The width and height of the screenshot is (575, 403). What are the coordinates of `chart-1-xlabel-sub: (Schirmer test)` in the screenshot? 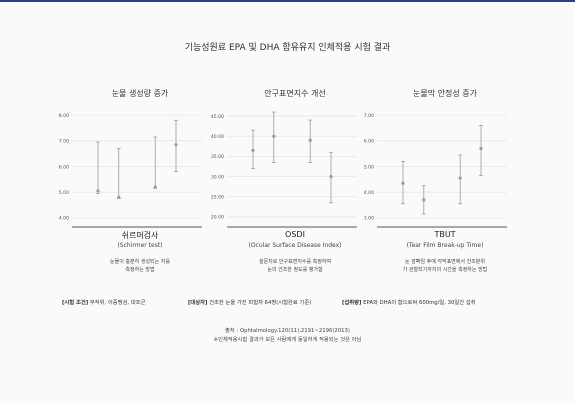 It's located at (140, 245).